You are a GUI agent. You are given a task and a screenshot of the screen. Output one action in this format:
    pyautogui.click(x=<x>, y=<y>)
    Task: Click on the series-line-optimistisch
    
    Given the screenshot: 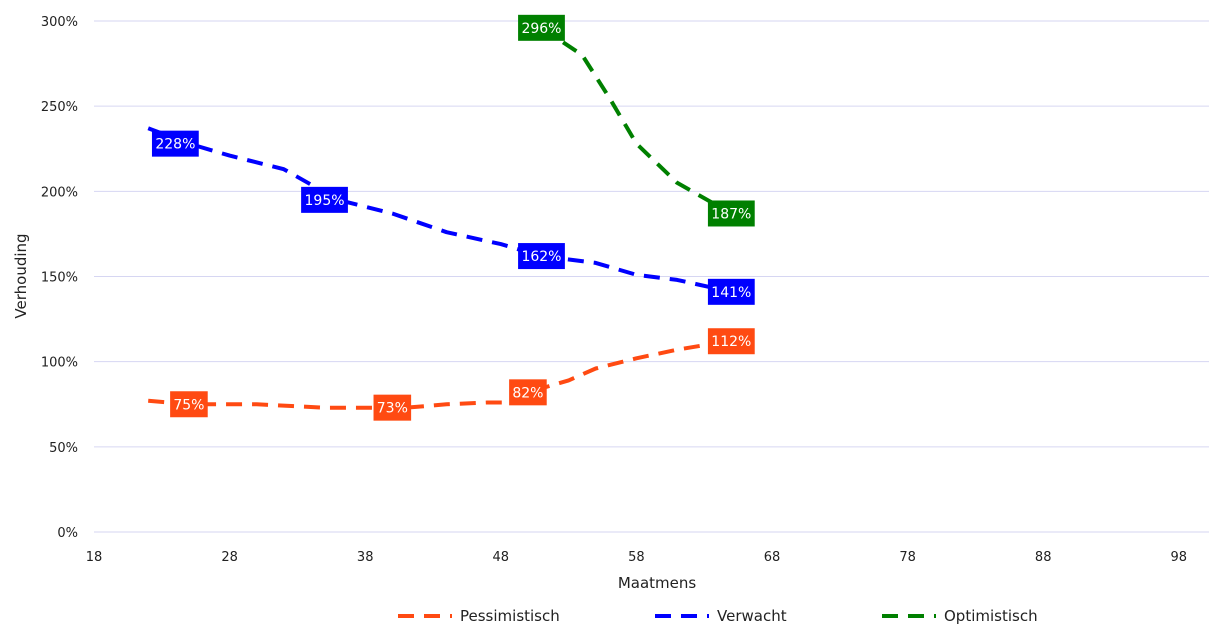 What is the action you would take?
    pyautogui.click(x=636, y=121)
    